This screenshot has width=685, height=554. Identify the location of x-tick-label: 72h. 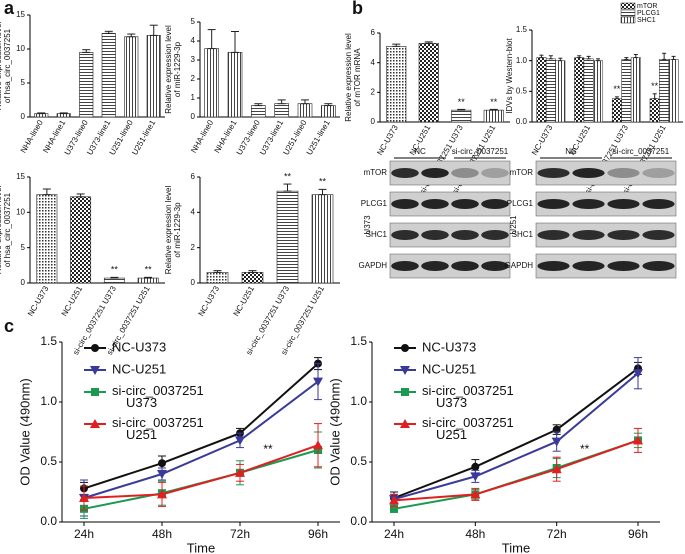
(240, 534).